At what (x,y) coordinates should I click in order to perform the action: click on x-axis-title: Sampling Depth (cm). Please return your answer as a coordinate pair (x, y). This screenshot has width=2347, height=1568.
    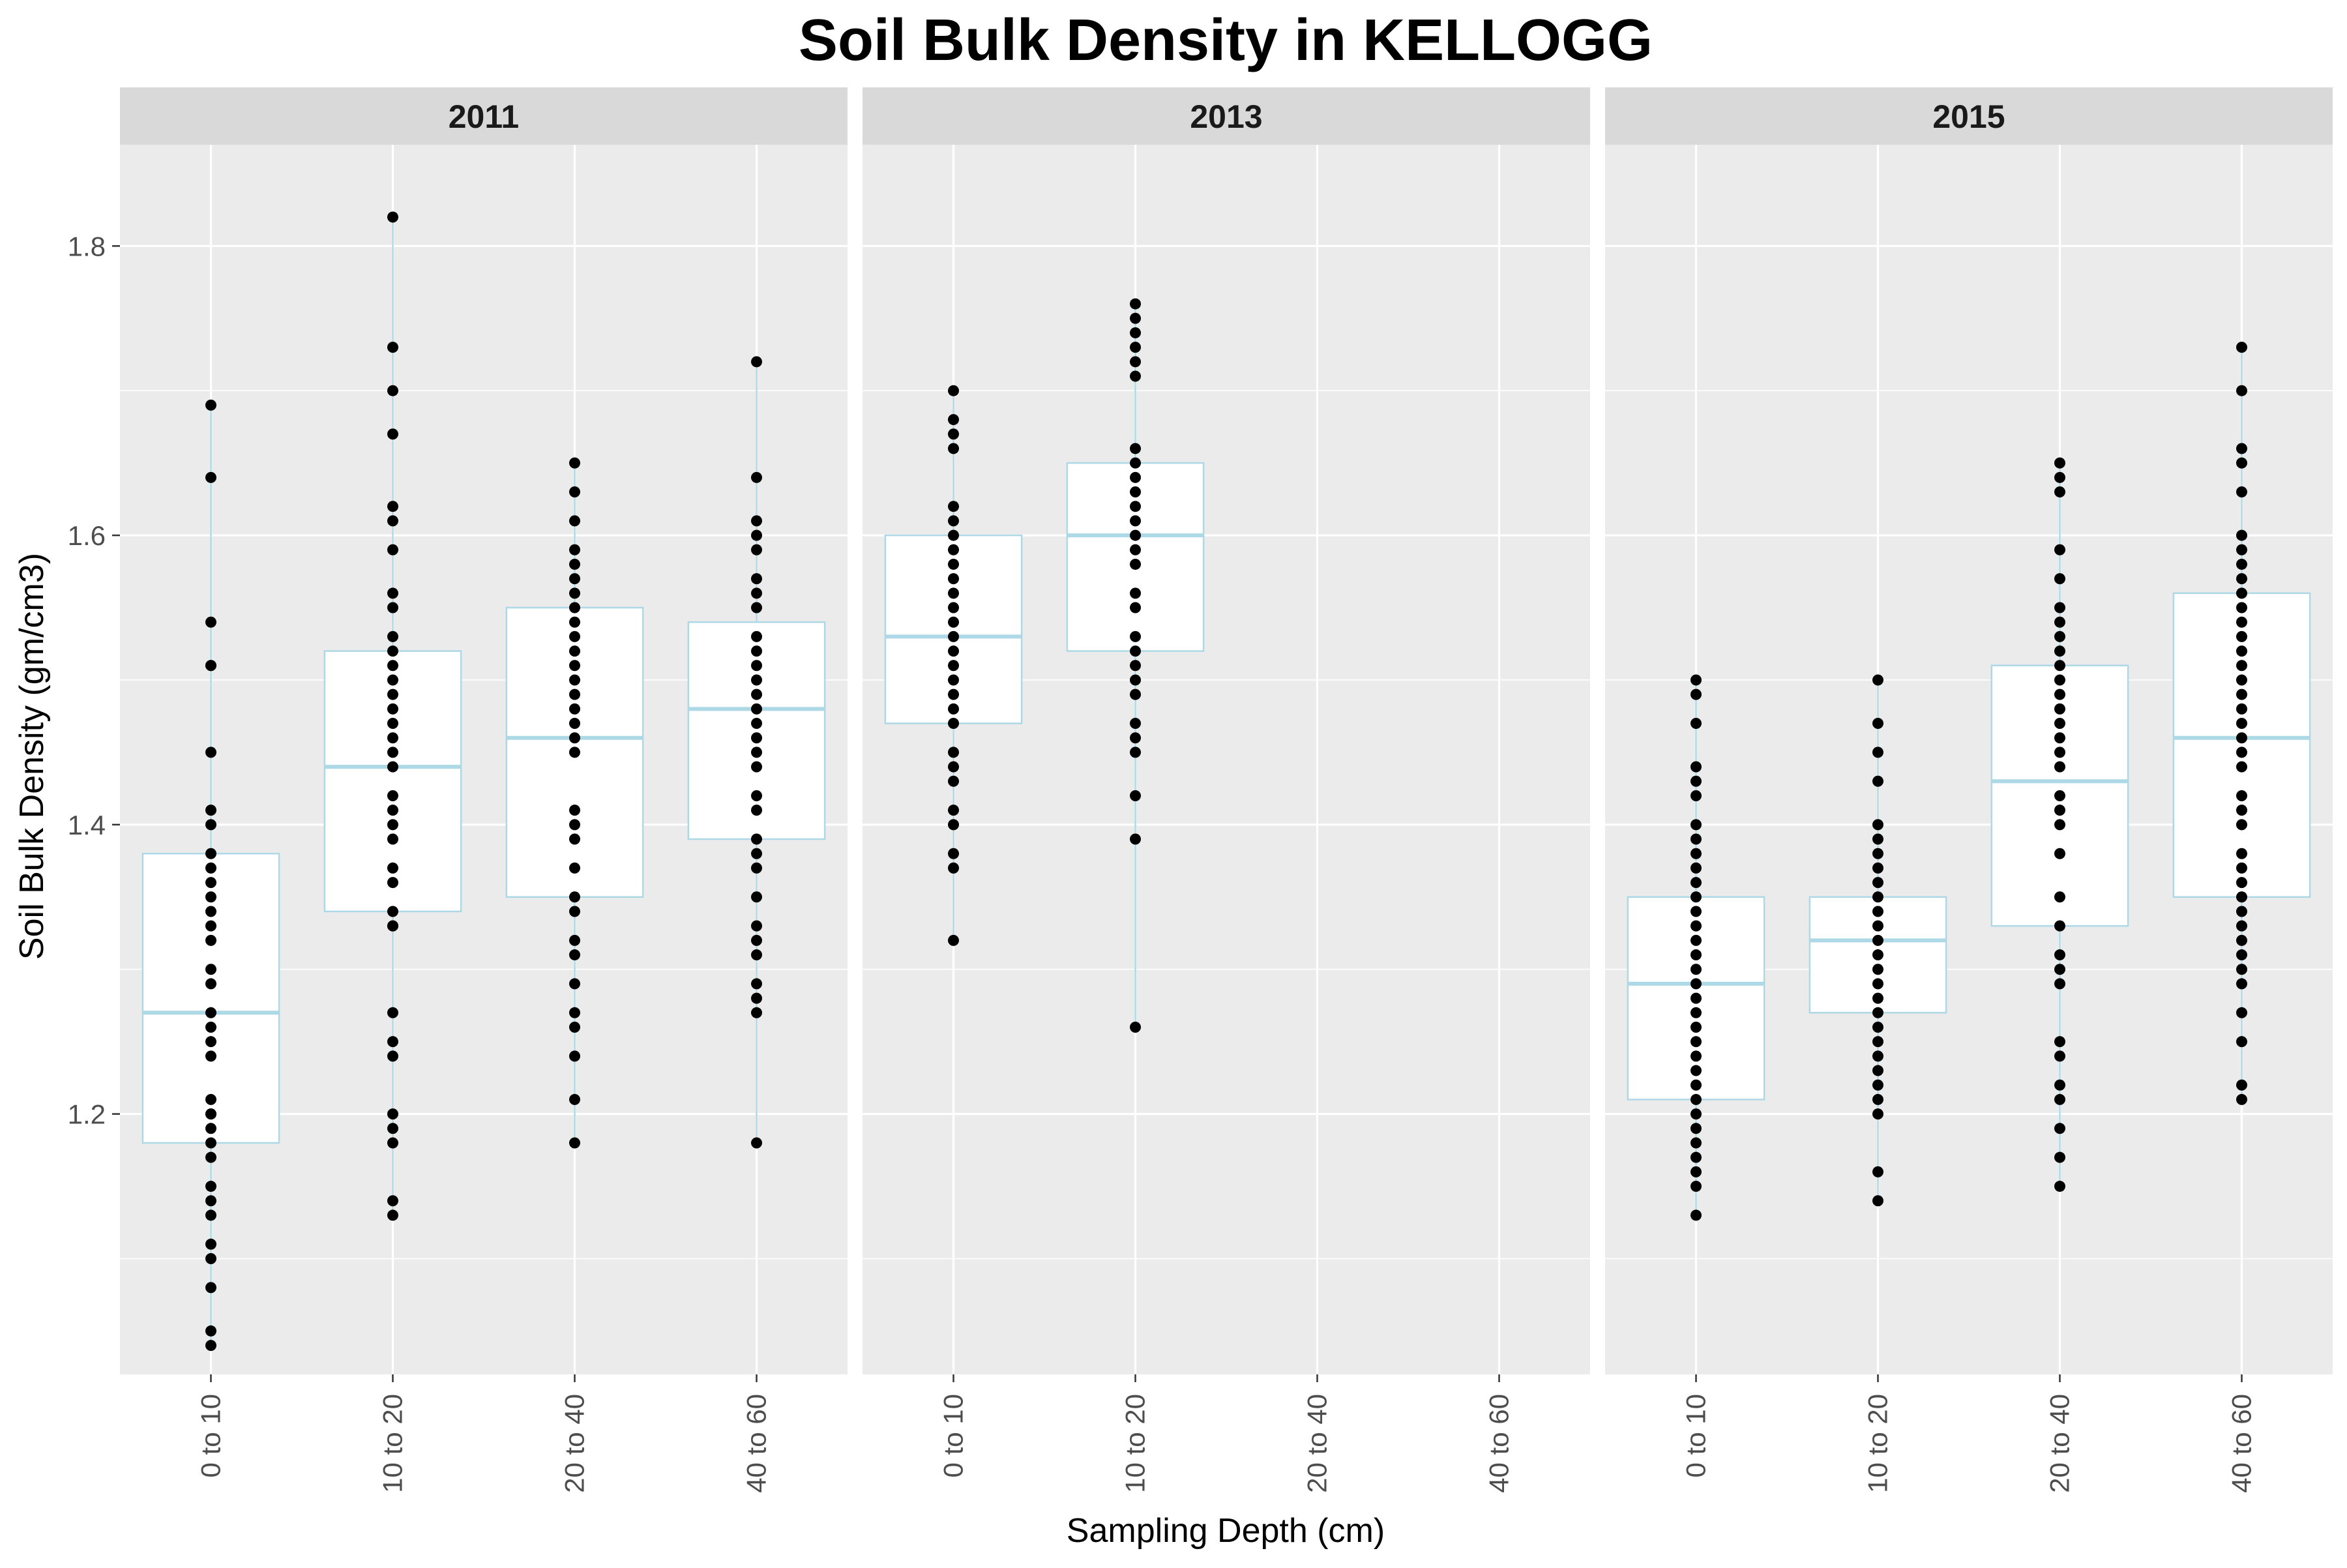
    Looking at the image, I should click on (1226, 1531).